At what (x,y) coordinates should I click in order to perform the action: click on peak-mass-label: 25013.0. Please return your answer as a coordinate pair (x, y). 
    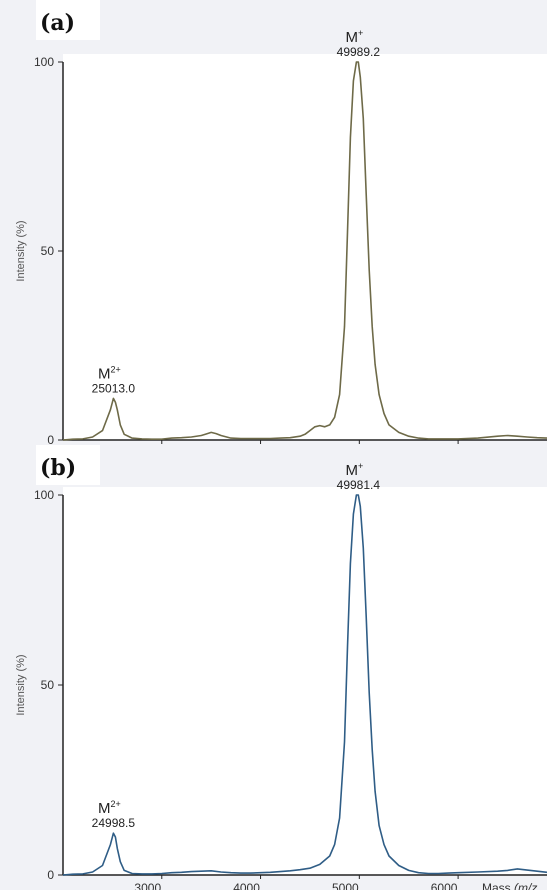
    Looking at the image, I should click on (114, 388).